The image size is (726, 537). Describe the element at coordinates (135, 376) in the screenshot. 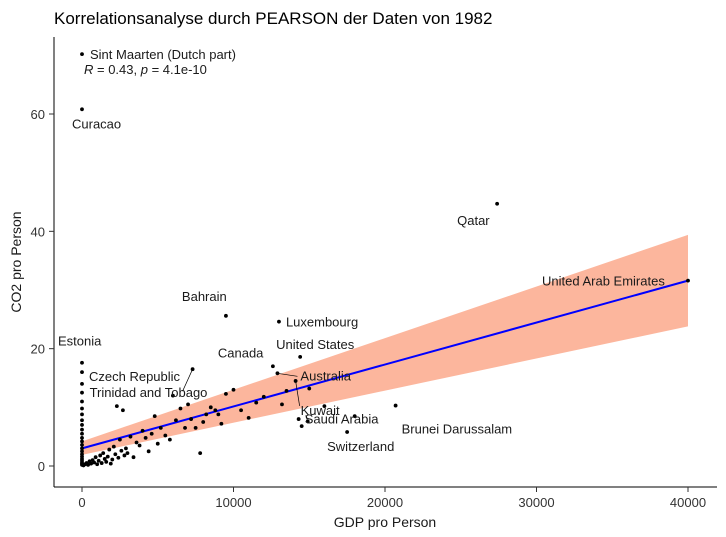

I see `point-label: Czech Republic` at that location.